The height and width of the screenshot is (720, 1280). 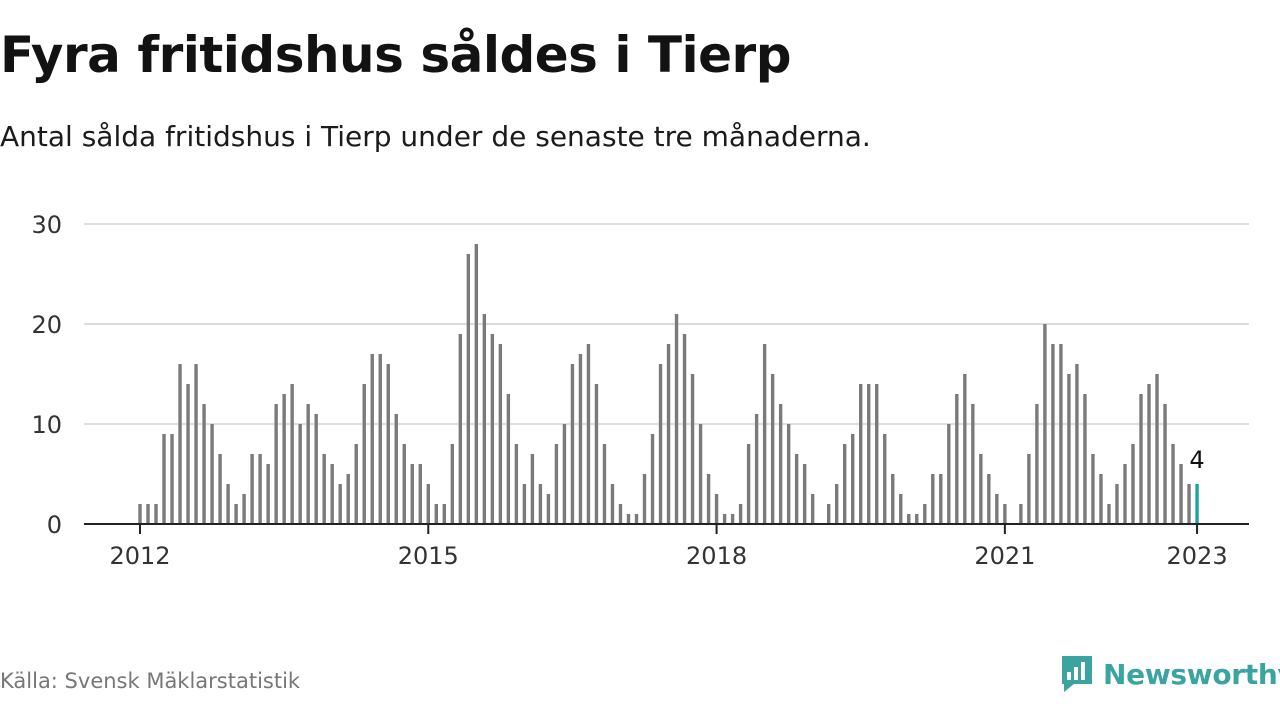 What do you see at coordinates (150, 681) in the screenshot?
I see `source-note: Källa: Svensk Mäklarstatistik` at bounding box center [150, 681].